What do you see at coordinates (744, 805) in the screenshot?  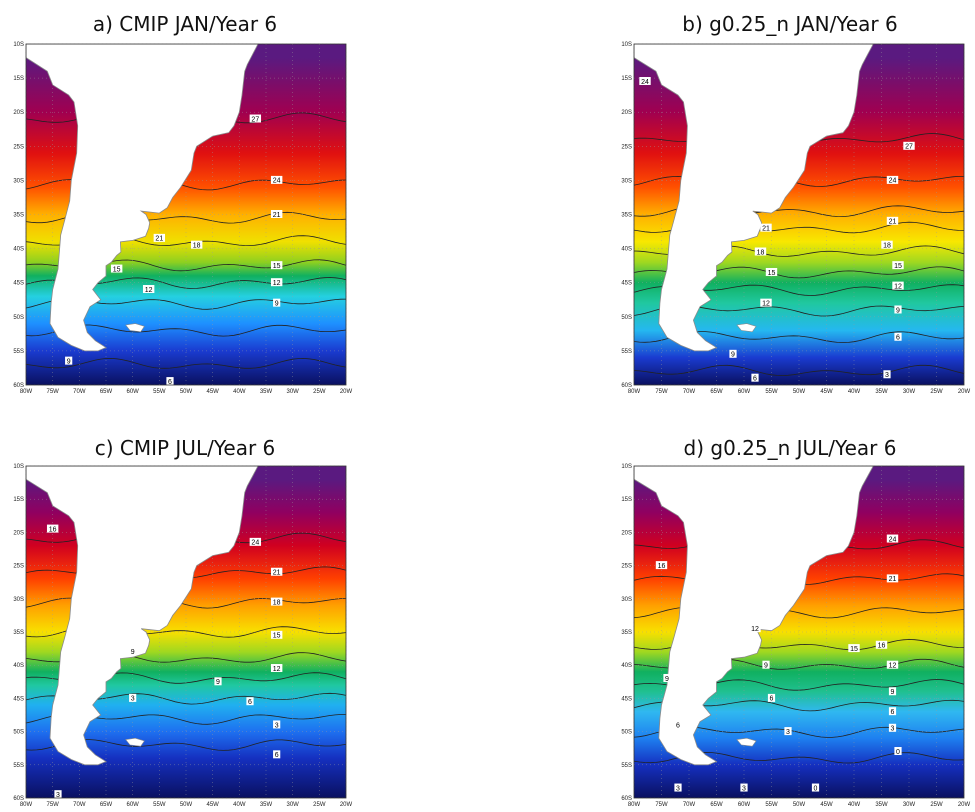 I see `lon-tick-label: 60W` at bounding box center [744, 805].